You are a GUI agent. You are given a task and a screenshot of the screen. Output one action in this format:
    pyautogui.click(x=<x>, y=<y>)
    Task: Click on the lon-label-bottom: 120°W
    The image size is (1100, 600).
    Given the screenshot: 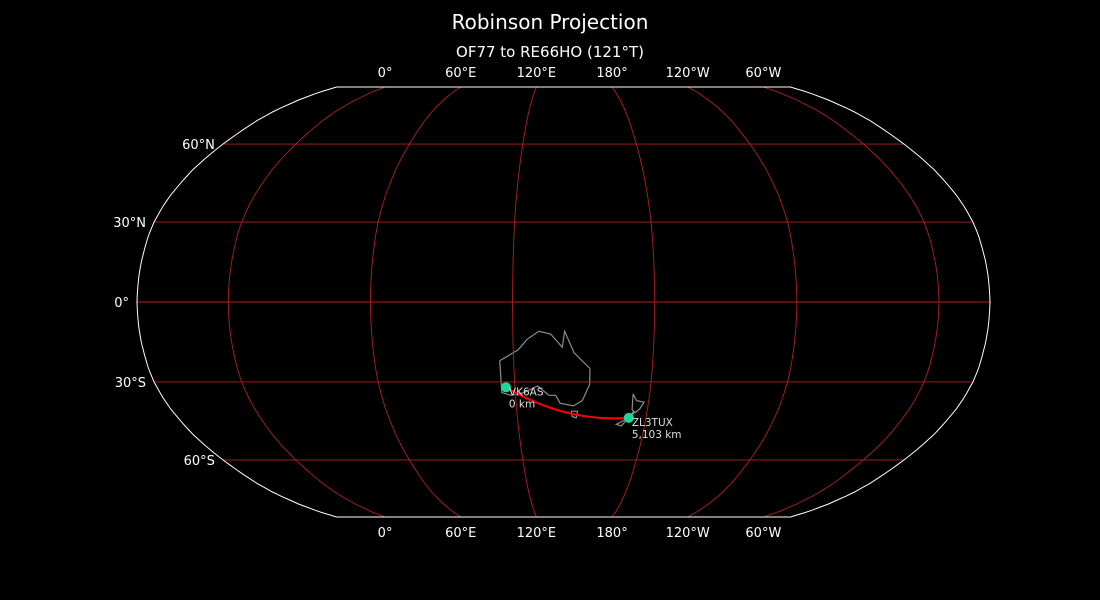 What is the action you would take?
    pyautogui.click(x=688, y=533)
    